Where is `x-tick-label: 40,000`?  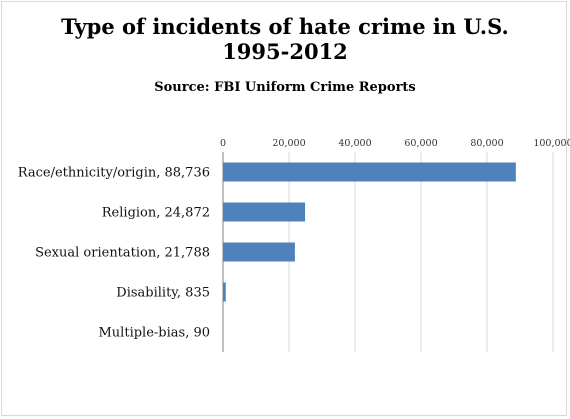
x-tick-label: 40,000 is located at coordinates (354, 143).